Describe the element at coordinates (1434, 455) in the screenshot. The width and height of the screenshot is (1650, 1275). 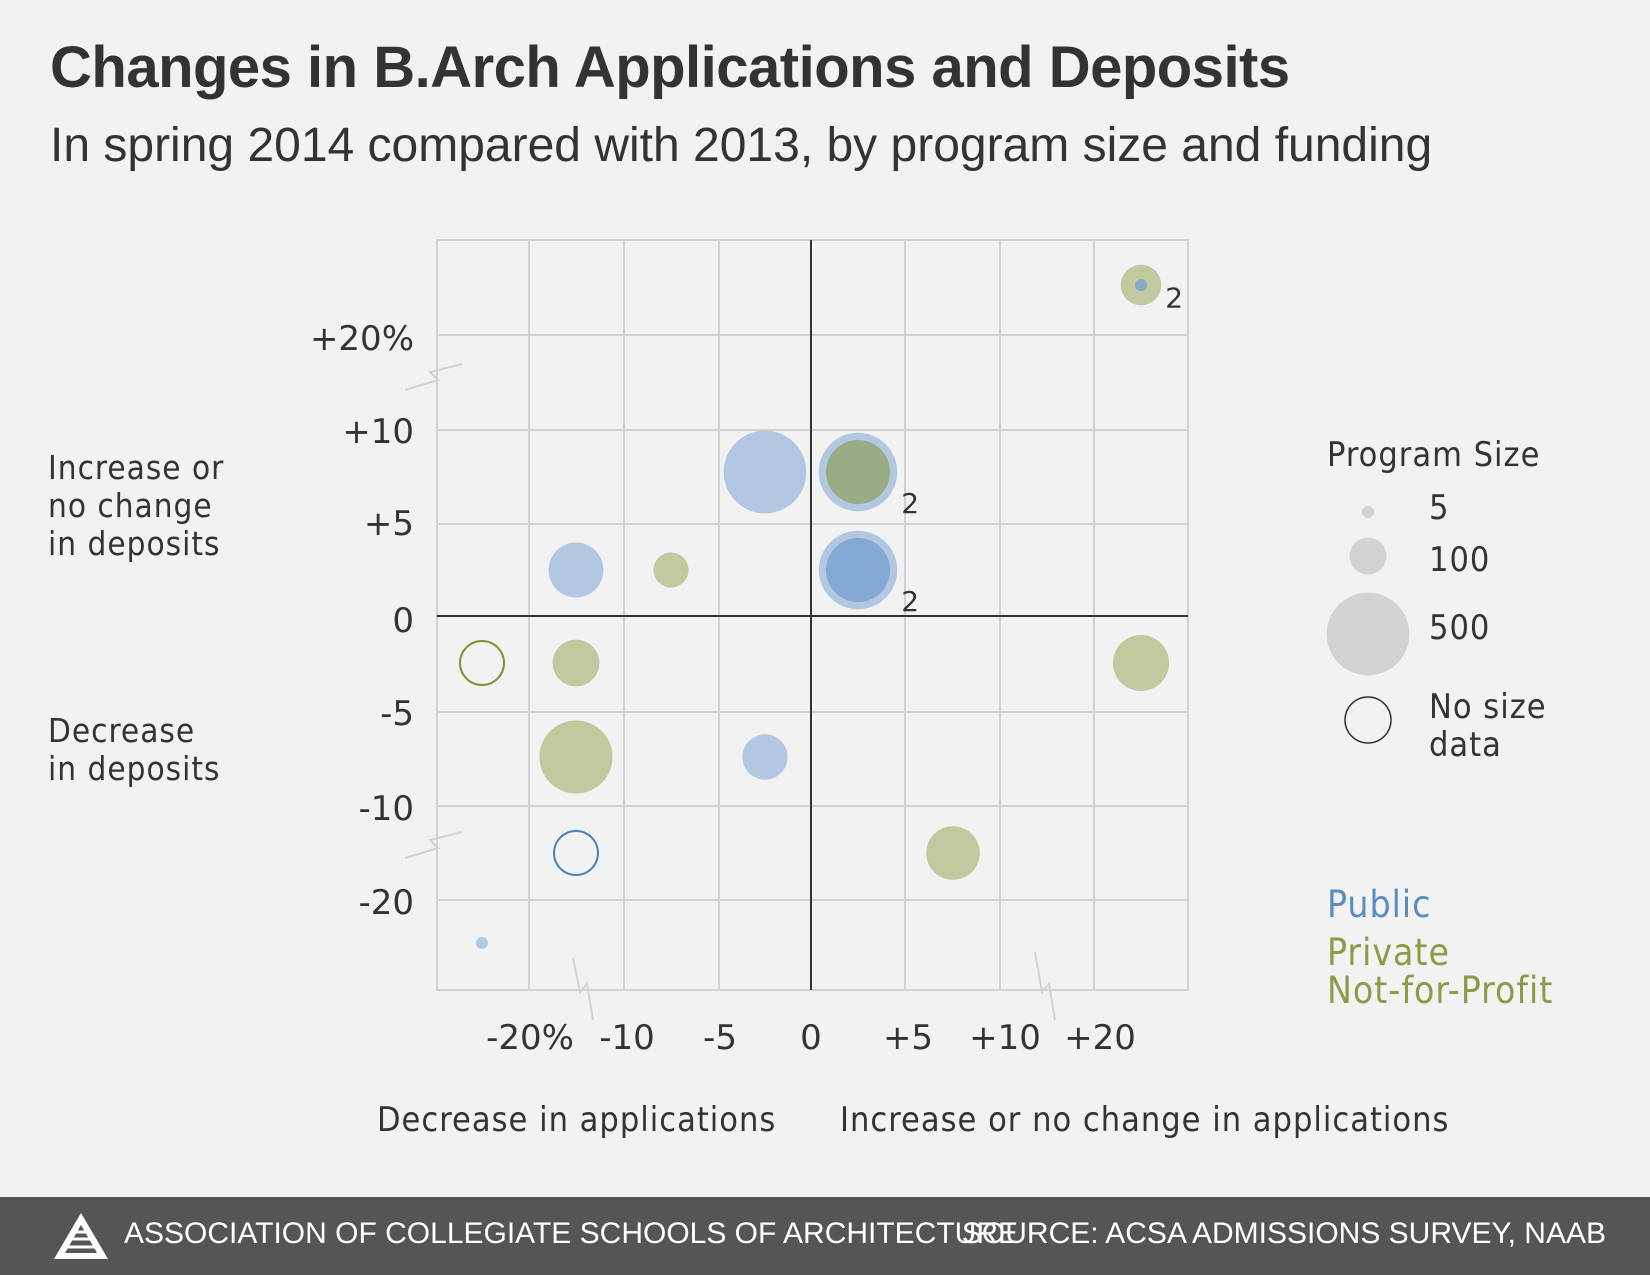
I see `legend-title-program-size: Program Size` at that location.